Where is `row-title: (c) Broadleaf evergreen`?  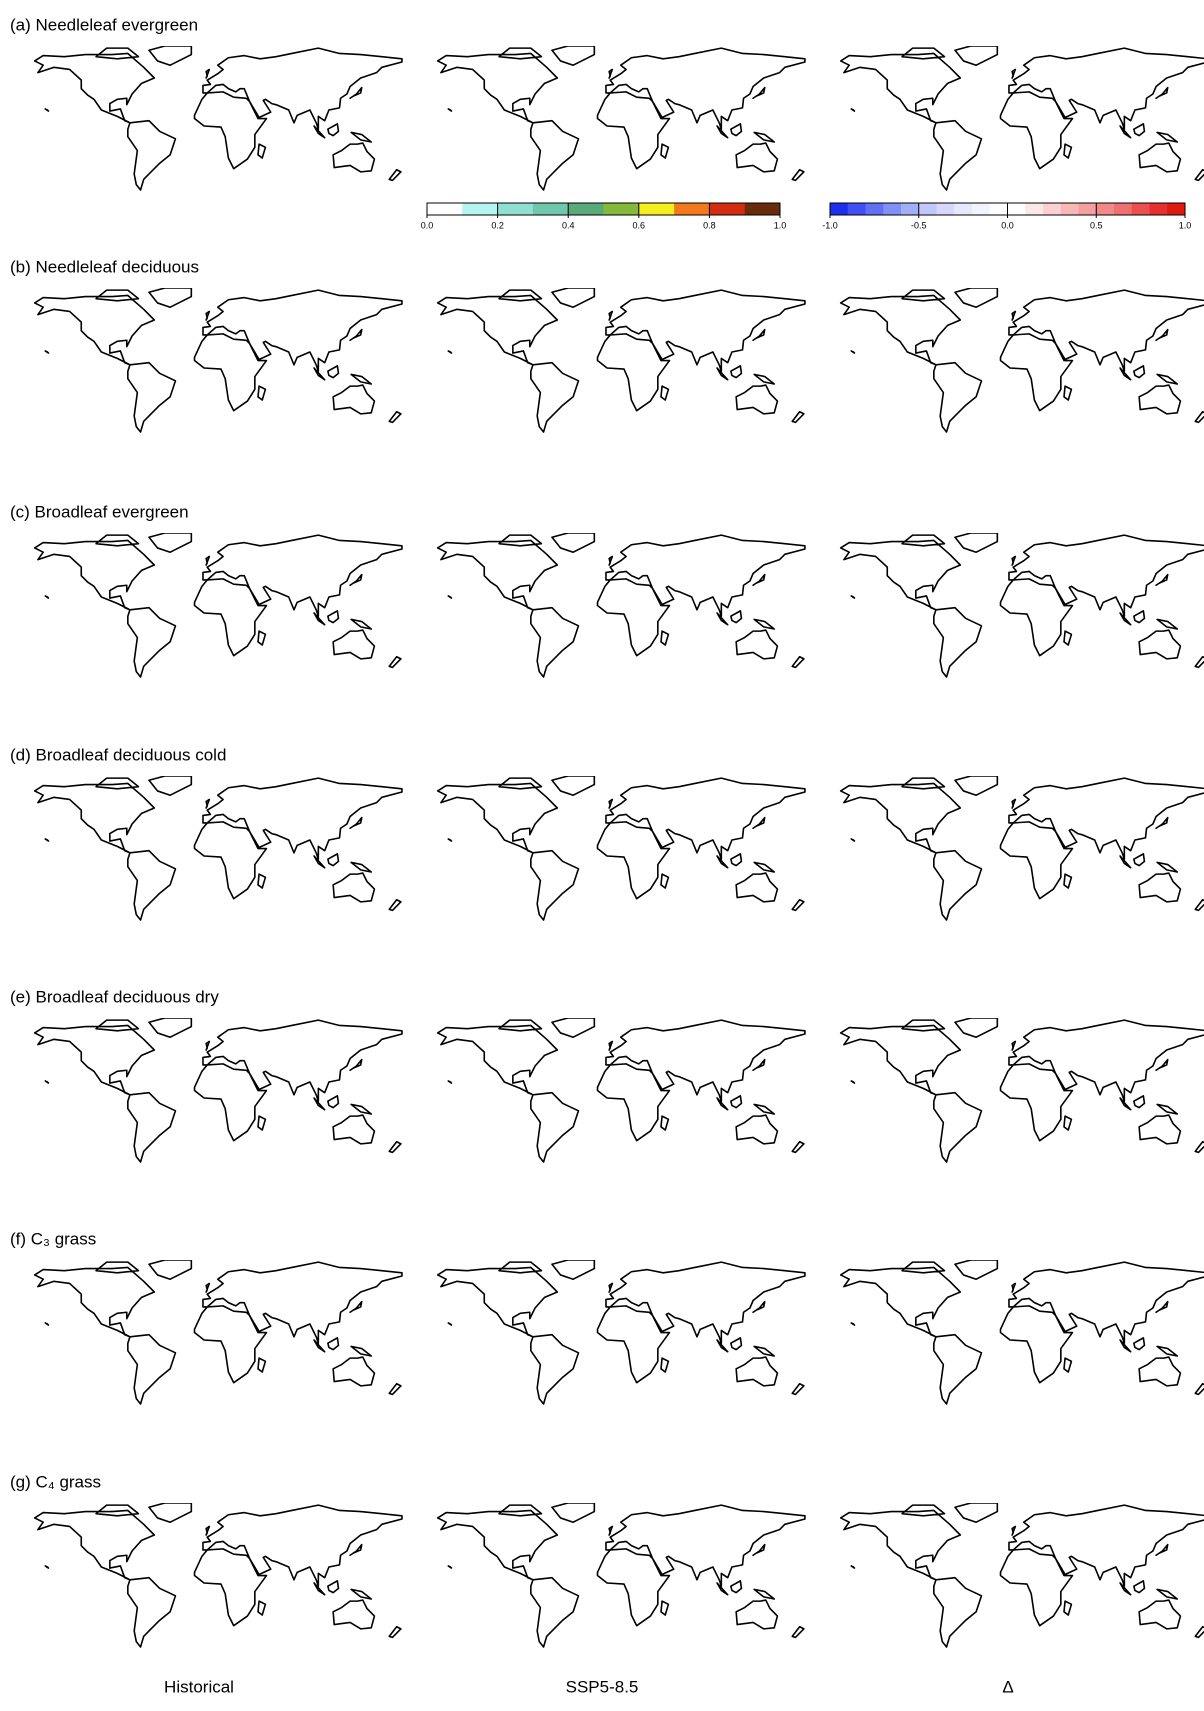
row-title: (c) Broadleaf evergreen is located at coordinates (99, 511).